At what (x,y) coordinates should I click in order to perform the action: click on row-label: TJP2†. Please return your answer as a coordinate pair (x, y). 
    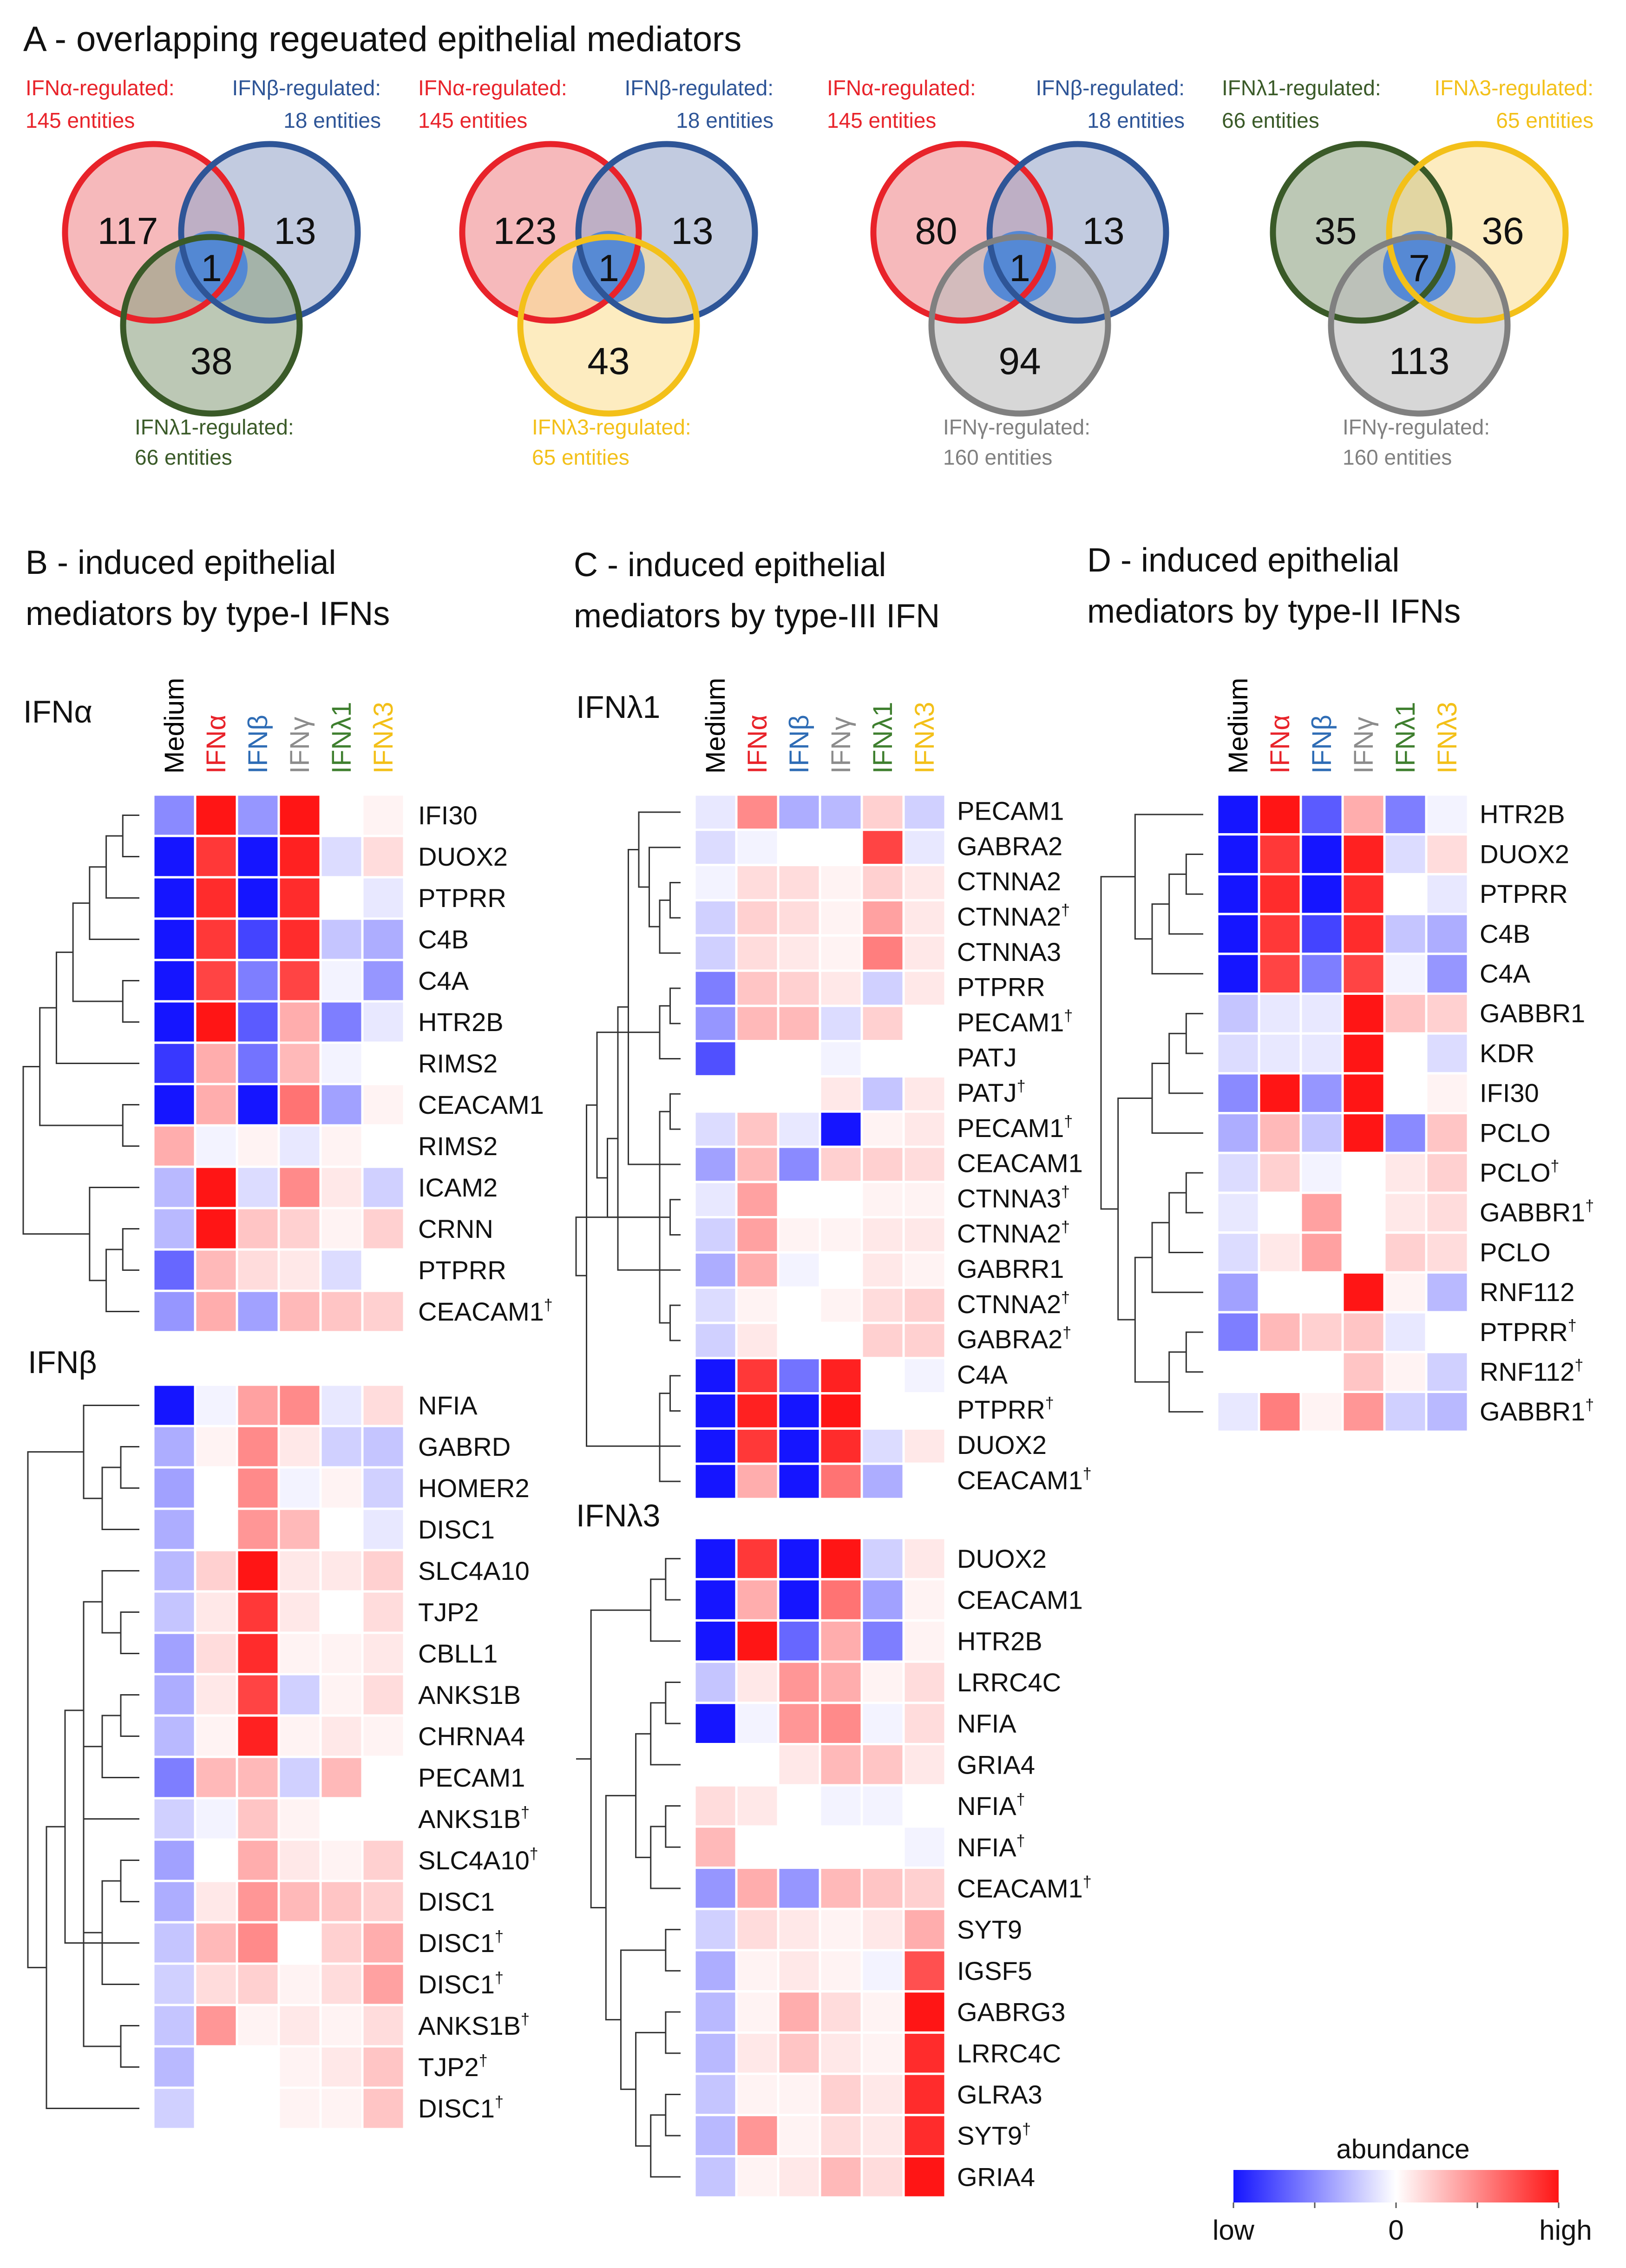
    Looking at the image, I should click on (453, 2067).